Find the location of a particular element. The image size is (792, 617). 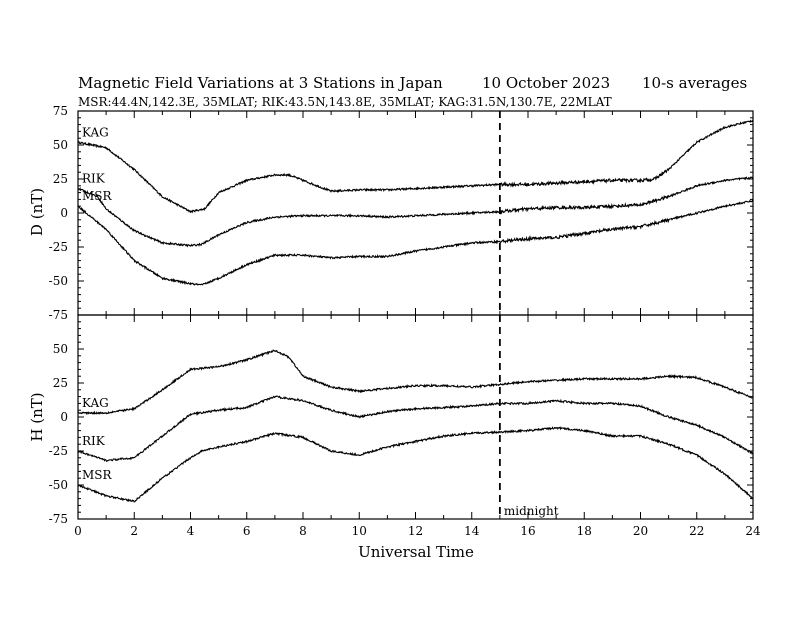

chart-date: 10 October 2023 is located at coordinates (546, 83).